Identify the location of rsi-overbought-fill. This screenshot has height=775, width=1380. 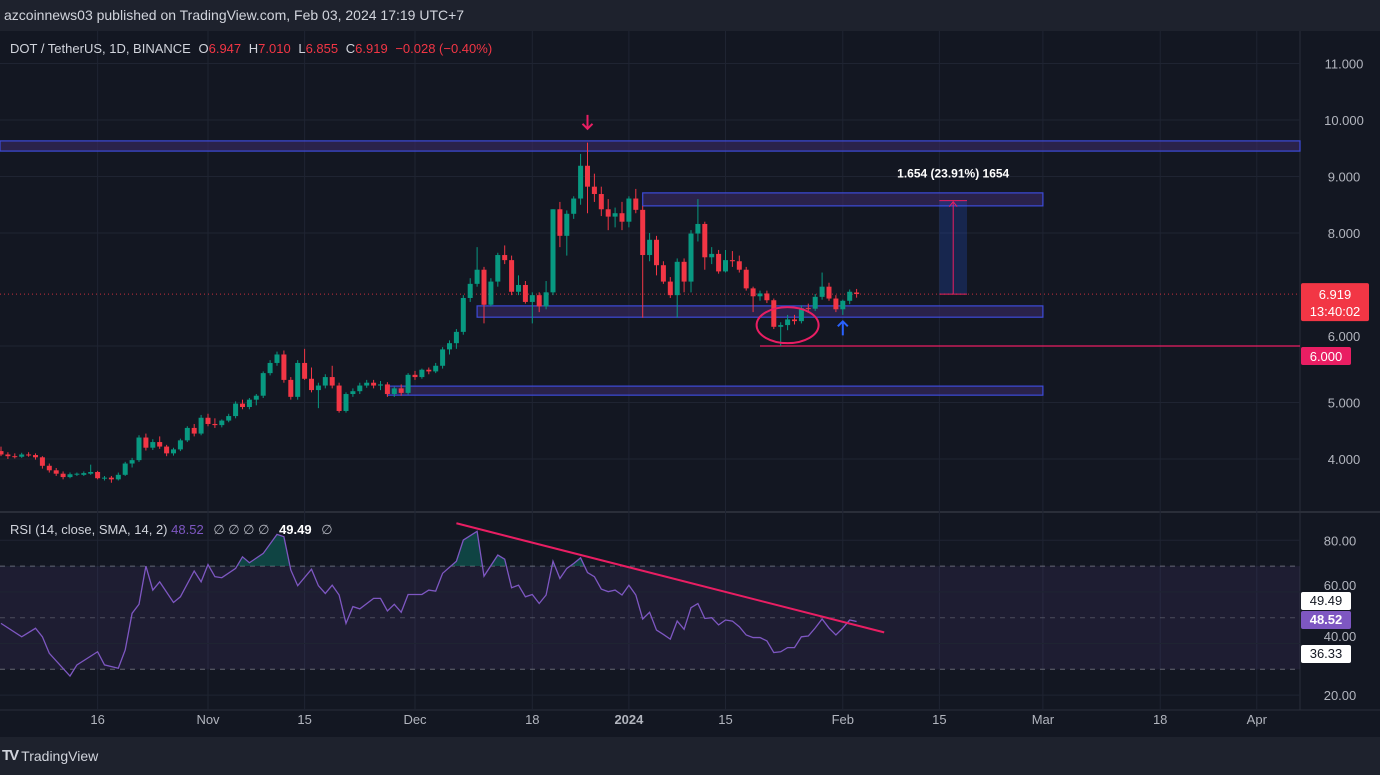
(396, 549).